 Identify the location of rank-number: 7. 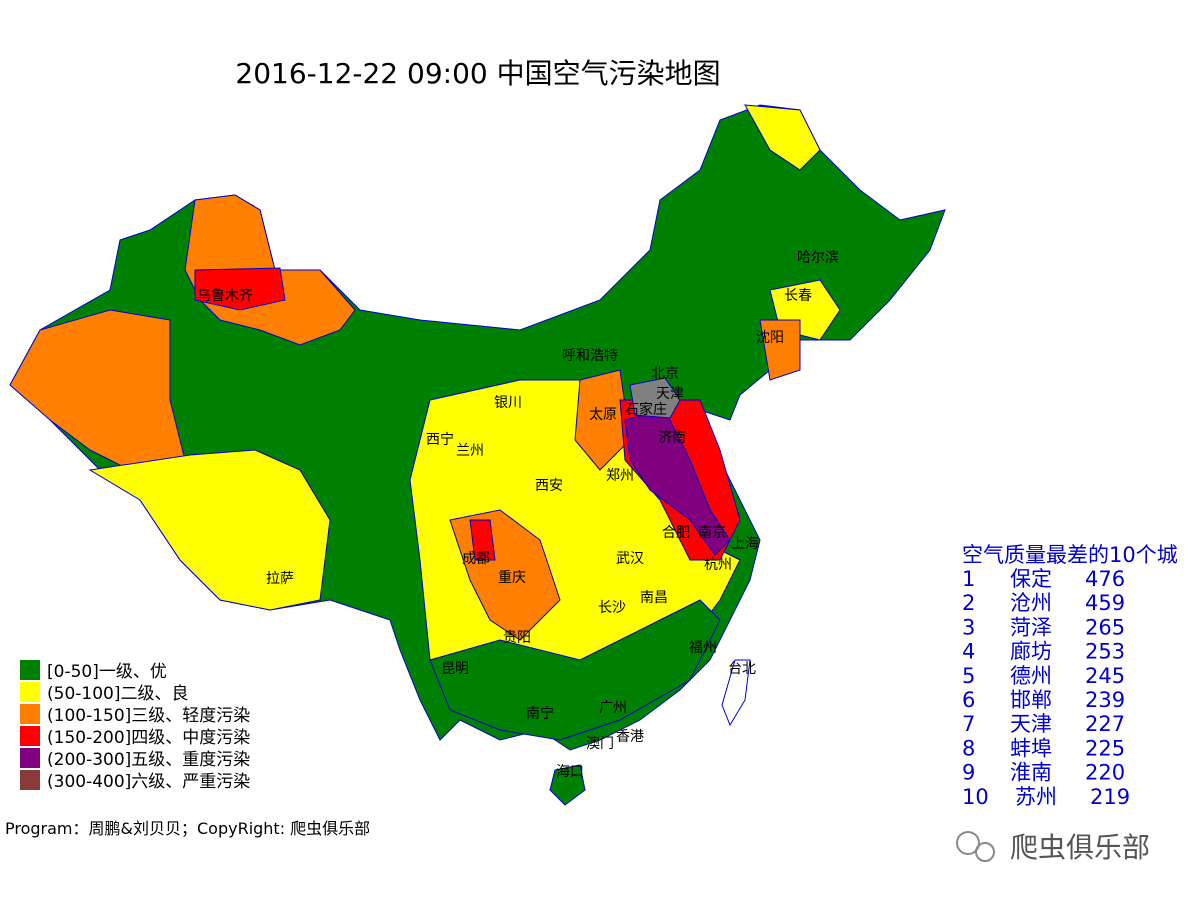
(968, 724).